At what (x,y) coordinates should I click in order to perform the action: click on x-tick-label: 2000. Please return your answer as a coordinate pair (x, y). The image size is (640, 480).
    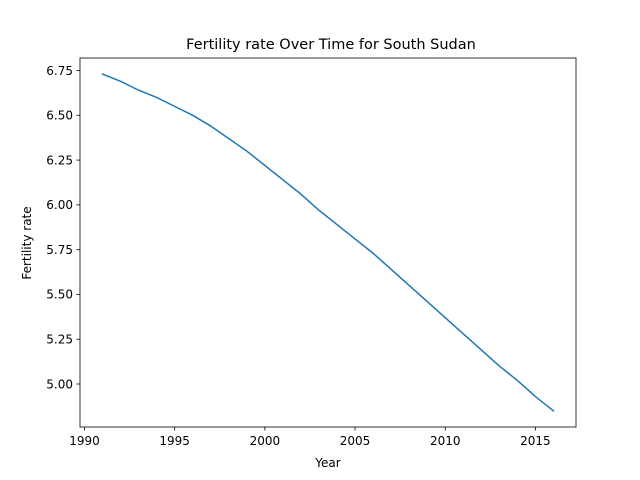
    Looking at the image, I should click on (265, 441).